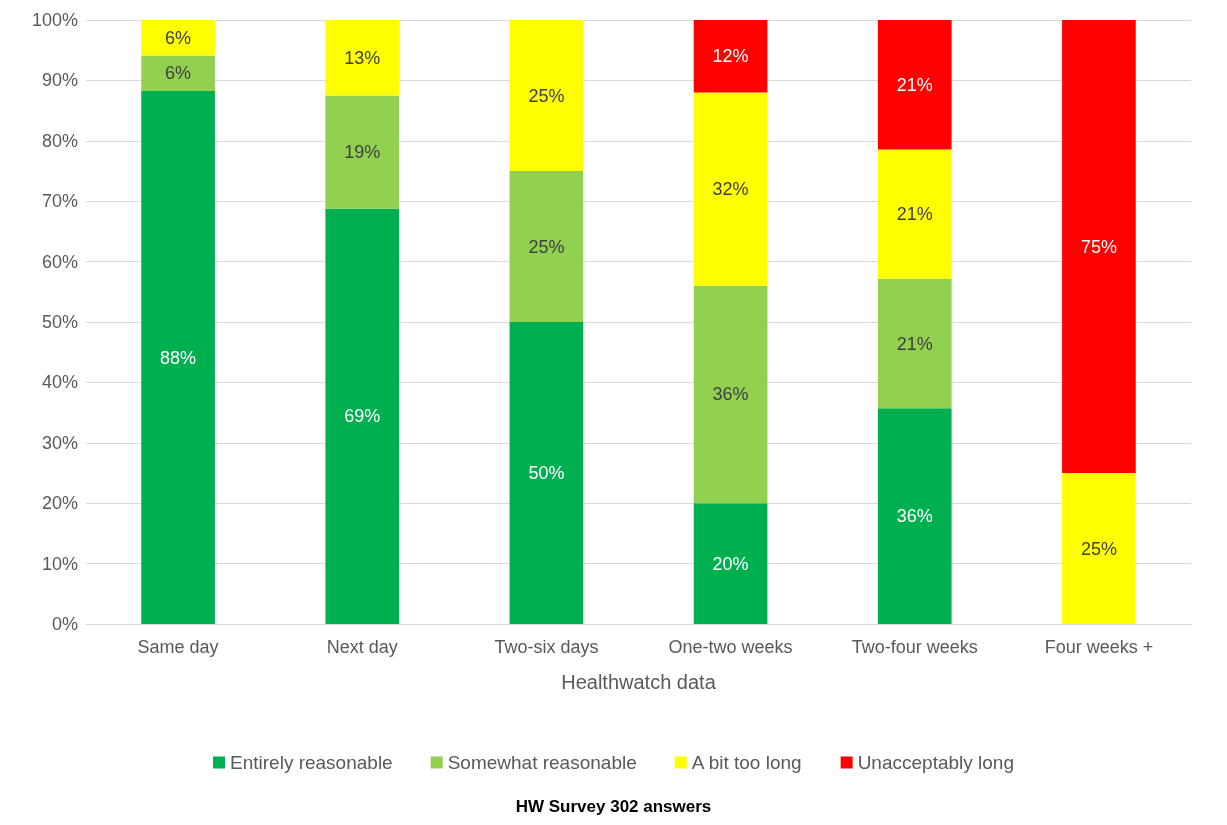 The height and width of the screenshot is (825, 1227). I want to click on legend-label: Entirely reasonable, so click(311, 762).